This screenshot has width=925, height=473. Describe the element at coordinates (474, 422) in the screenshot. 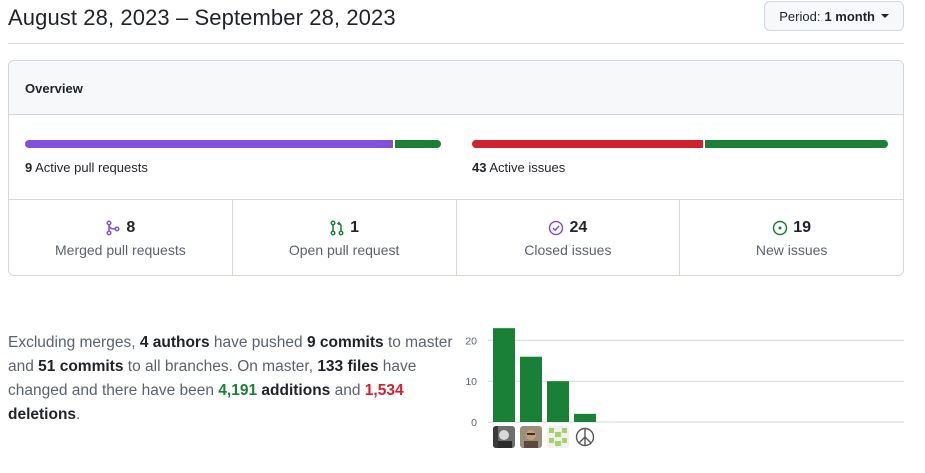

I see `y-tick-label: 0` at that location.